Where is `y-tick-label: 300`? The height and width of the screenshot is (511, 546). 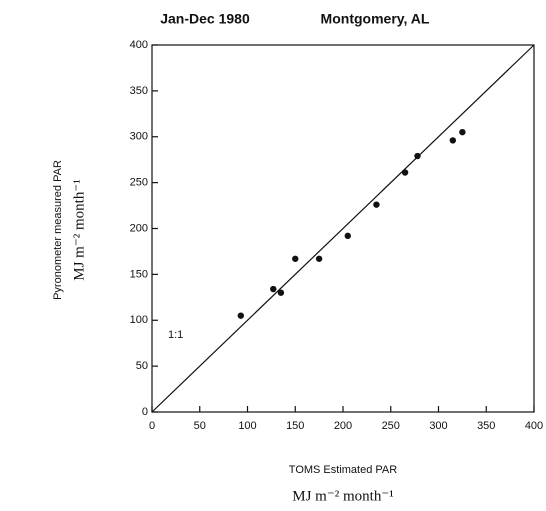
y-tick-label: 300 is located at coordinates (139, 137).